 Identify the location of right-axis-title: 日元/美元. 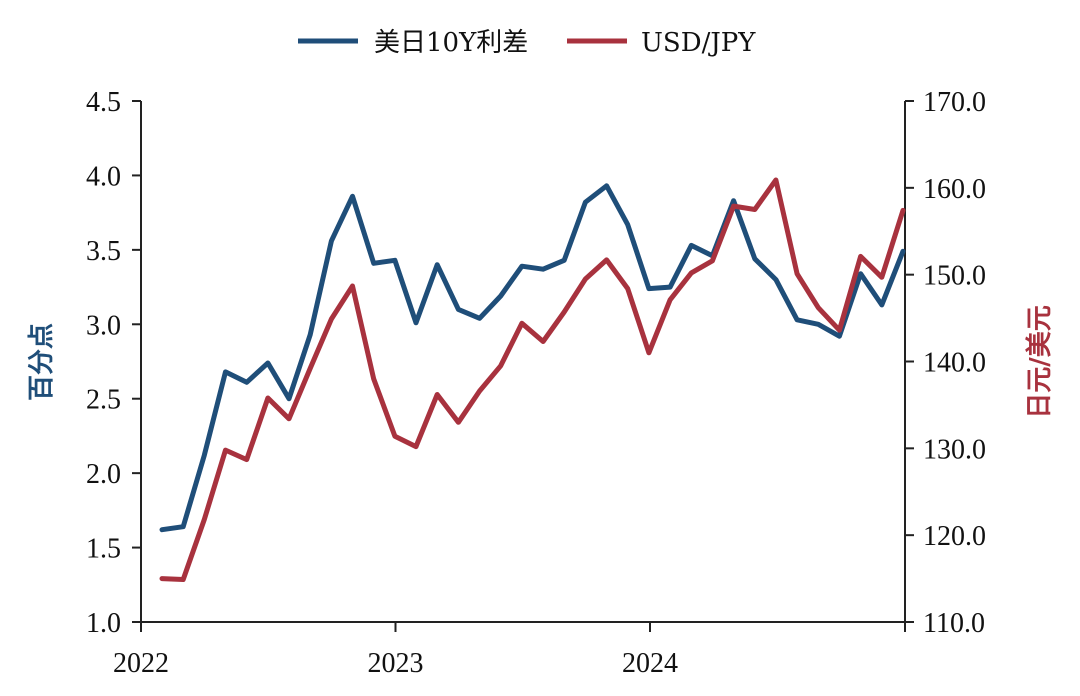
(1039, 362).